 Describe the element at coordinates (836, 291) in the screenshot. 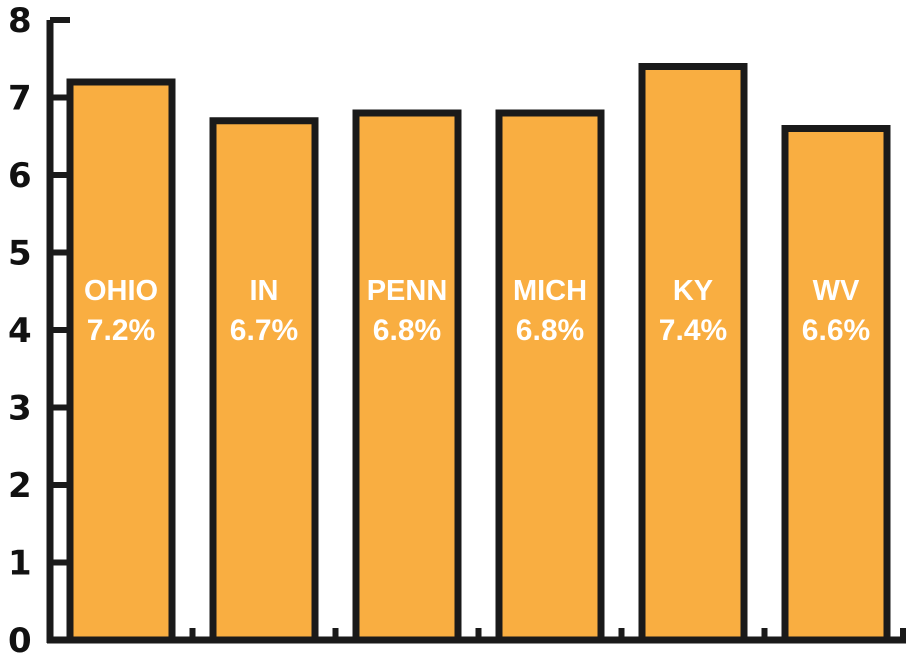

I see `bar-category-label: WV` at that location.